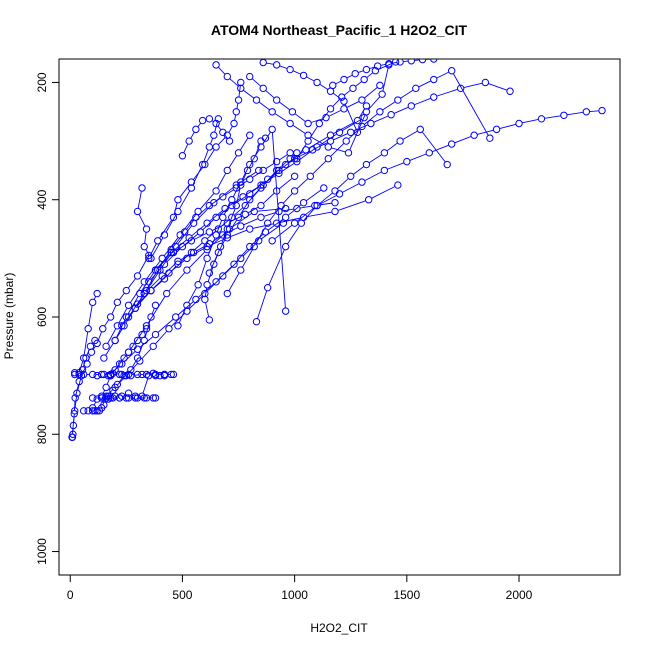  I want to click on y-tick-label: 800, so click(42, 434).